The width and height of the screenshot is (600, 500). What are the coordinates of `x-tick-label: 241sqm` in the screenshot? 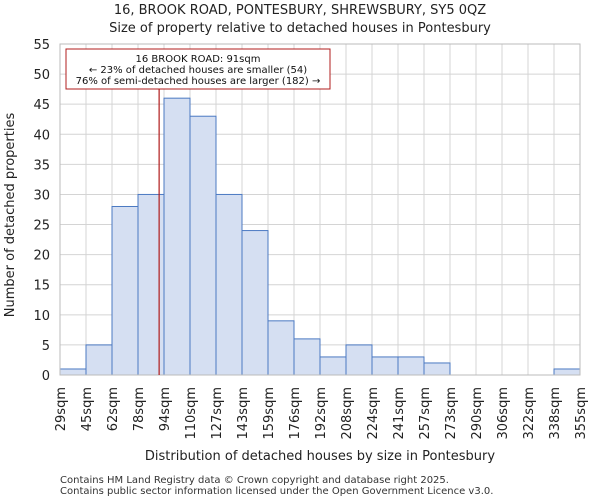 It's located at (399, 413).